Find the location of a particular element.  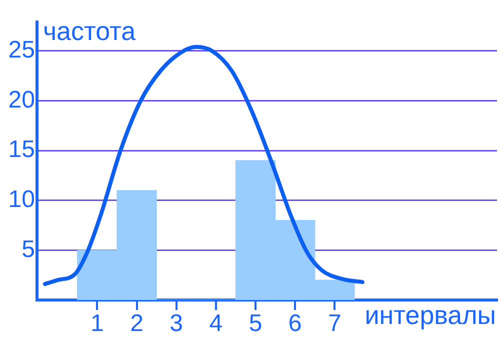

x-axis-title: интервалы is located at coordinates (430, 315).